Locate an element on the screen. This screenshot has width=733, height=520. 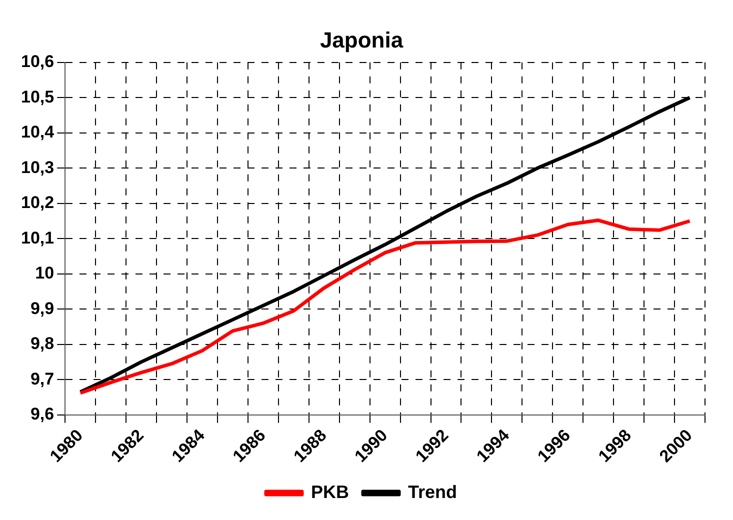
y-tick-label: 10,5 is located at coordinates (37, 96).